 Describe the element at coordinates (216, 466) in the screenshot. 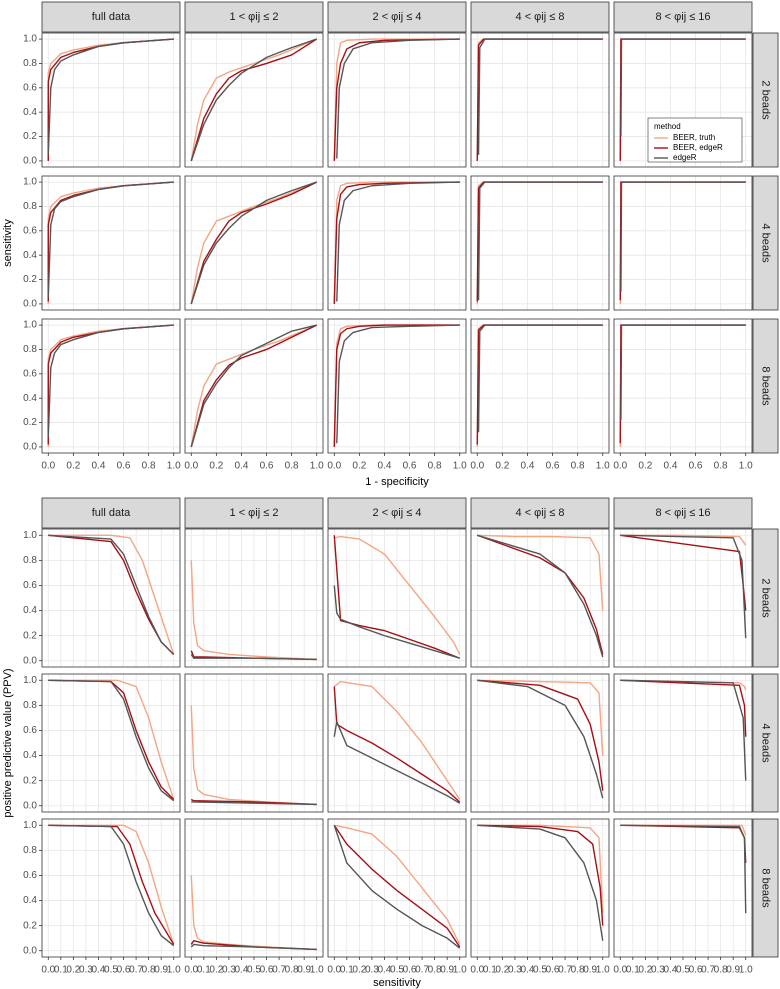

I see `x-tick-label: 0.2` at that location.